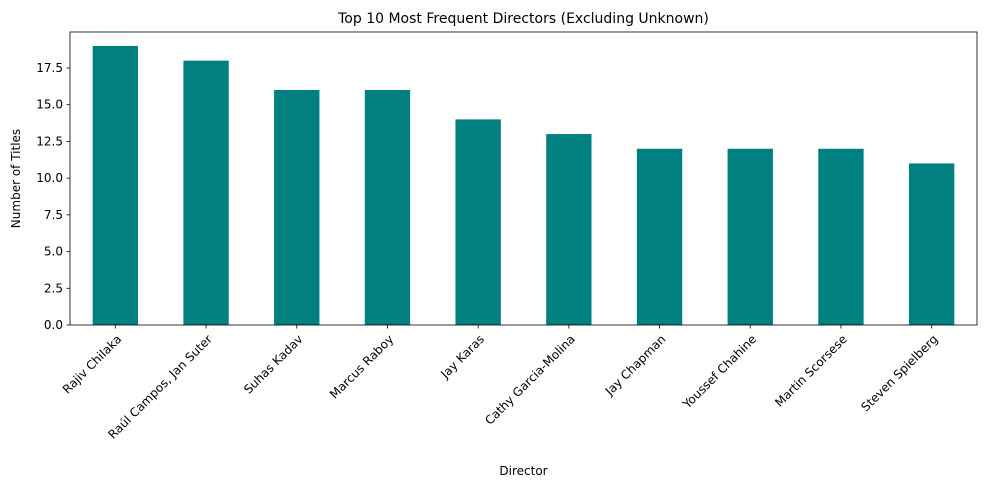 The height and width of the screenshot is (494, 989). What do you see at coordinates (53, 288) in the screenshot?
I see `y-tick-label: 2.5` at bounding box center [53, 288].